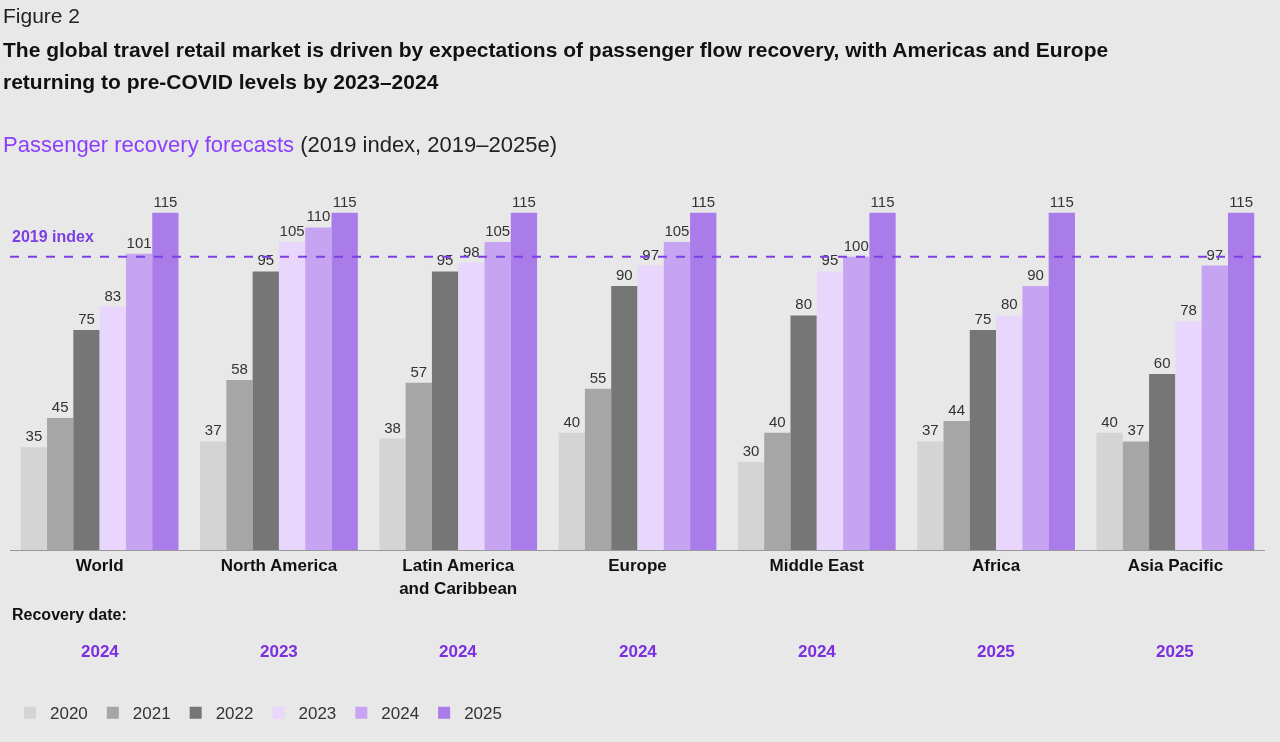  Describe the element at coordinates (751, 451) in the screenshot. I see `data-label: 30` at that location.